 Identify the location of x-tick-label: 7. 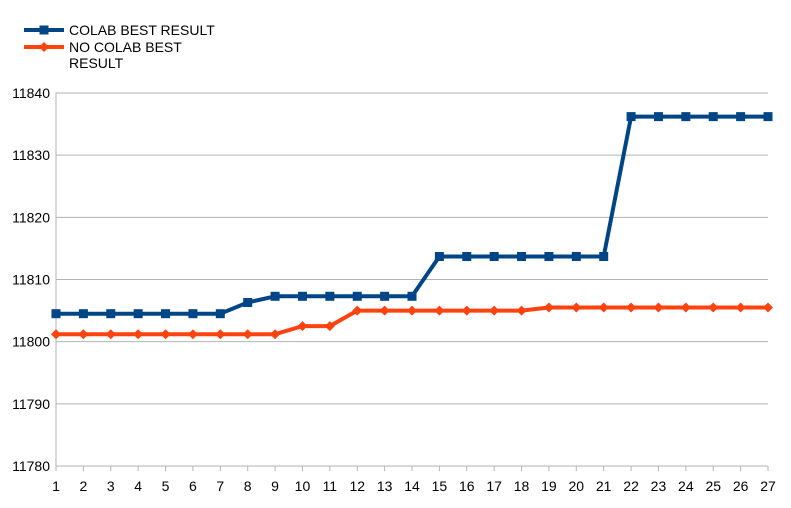
(220, 486).